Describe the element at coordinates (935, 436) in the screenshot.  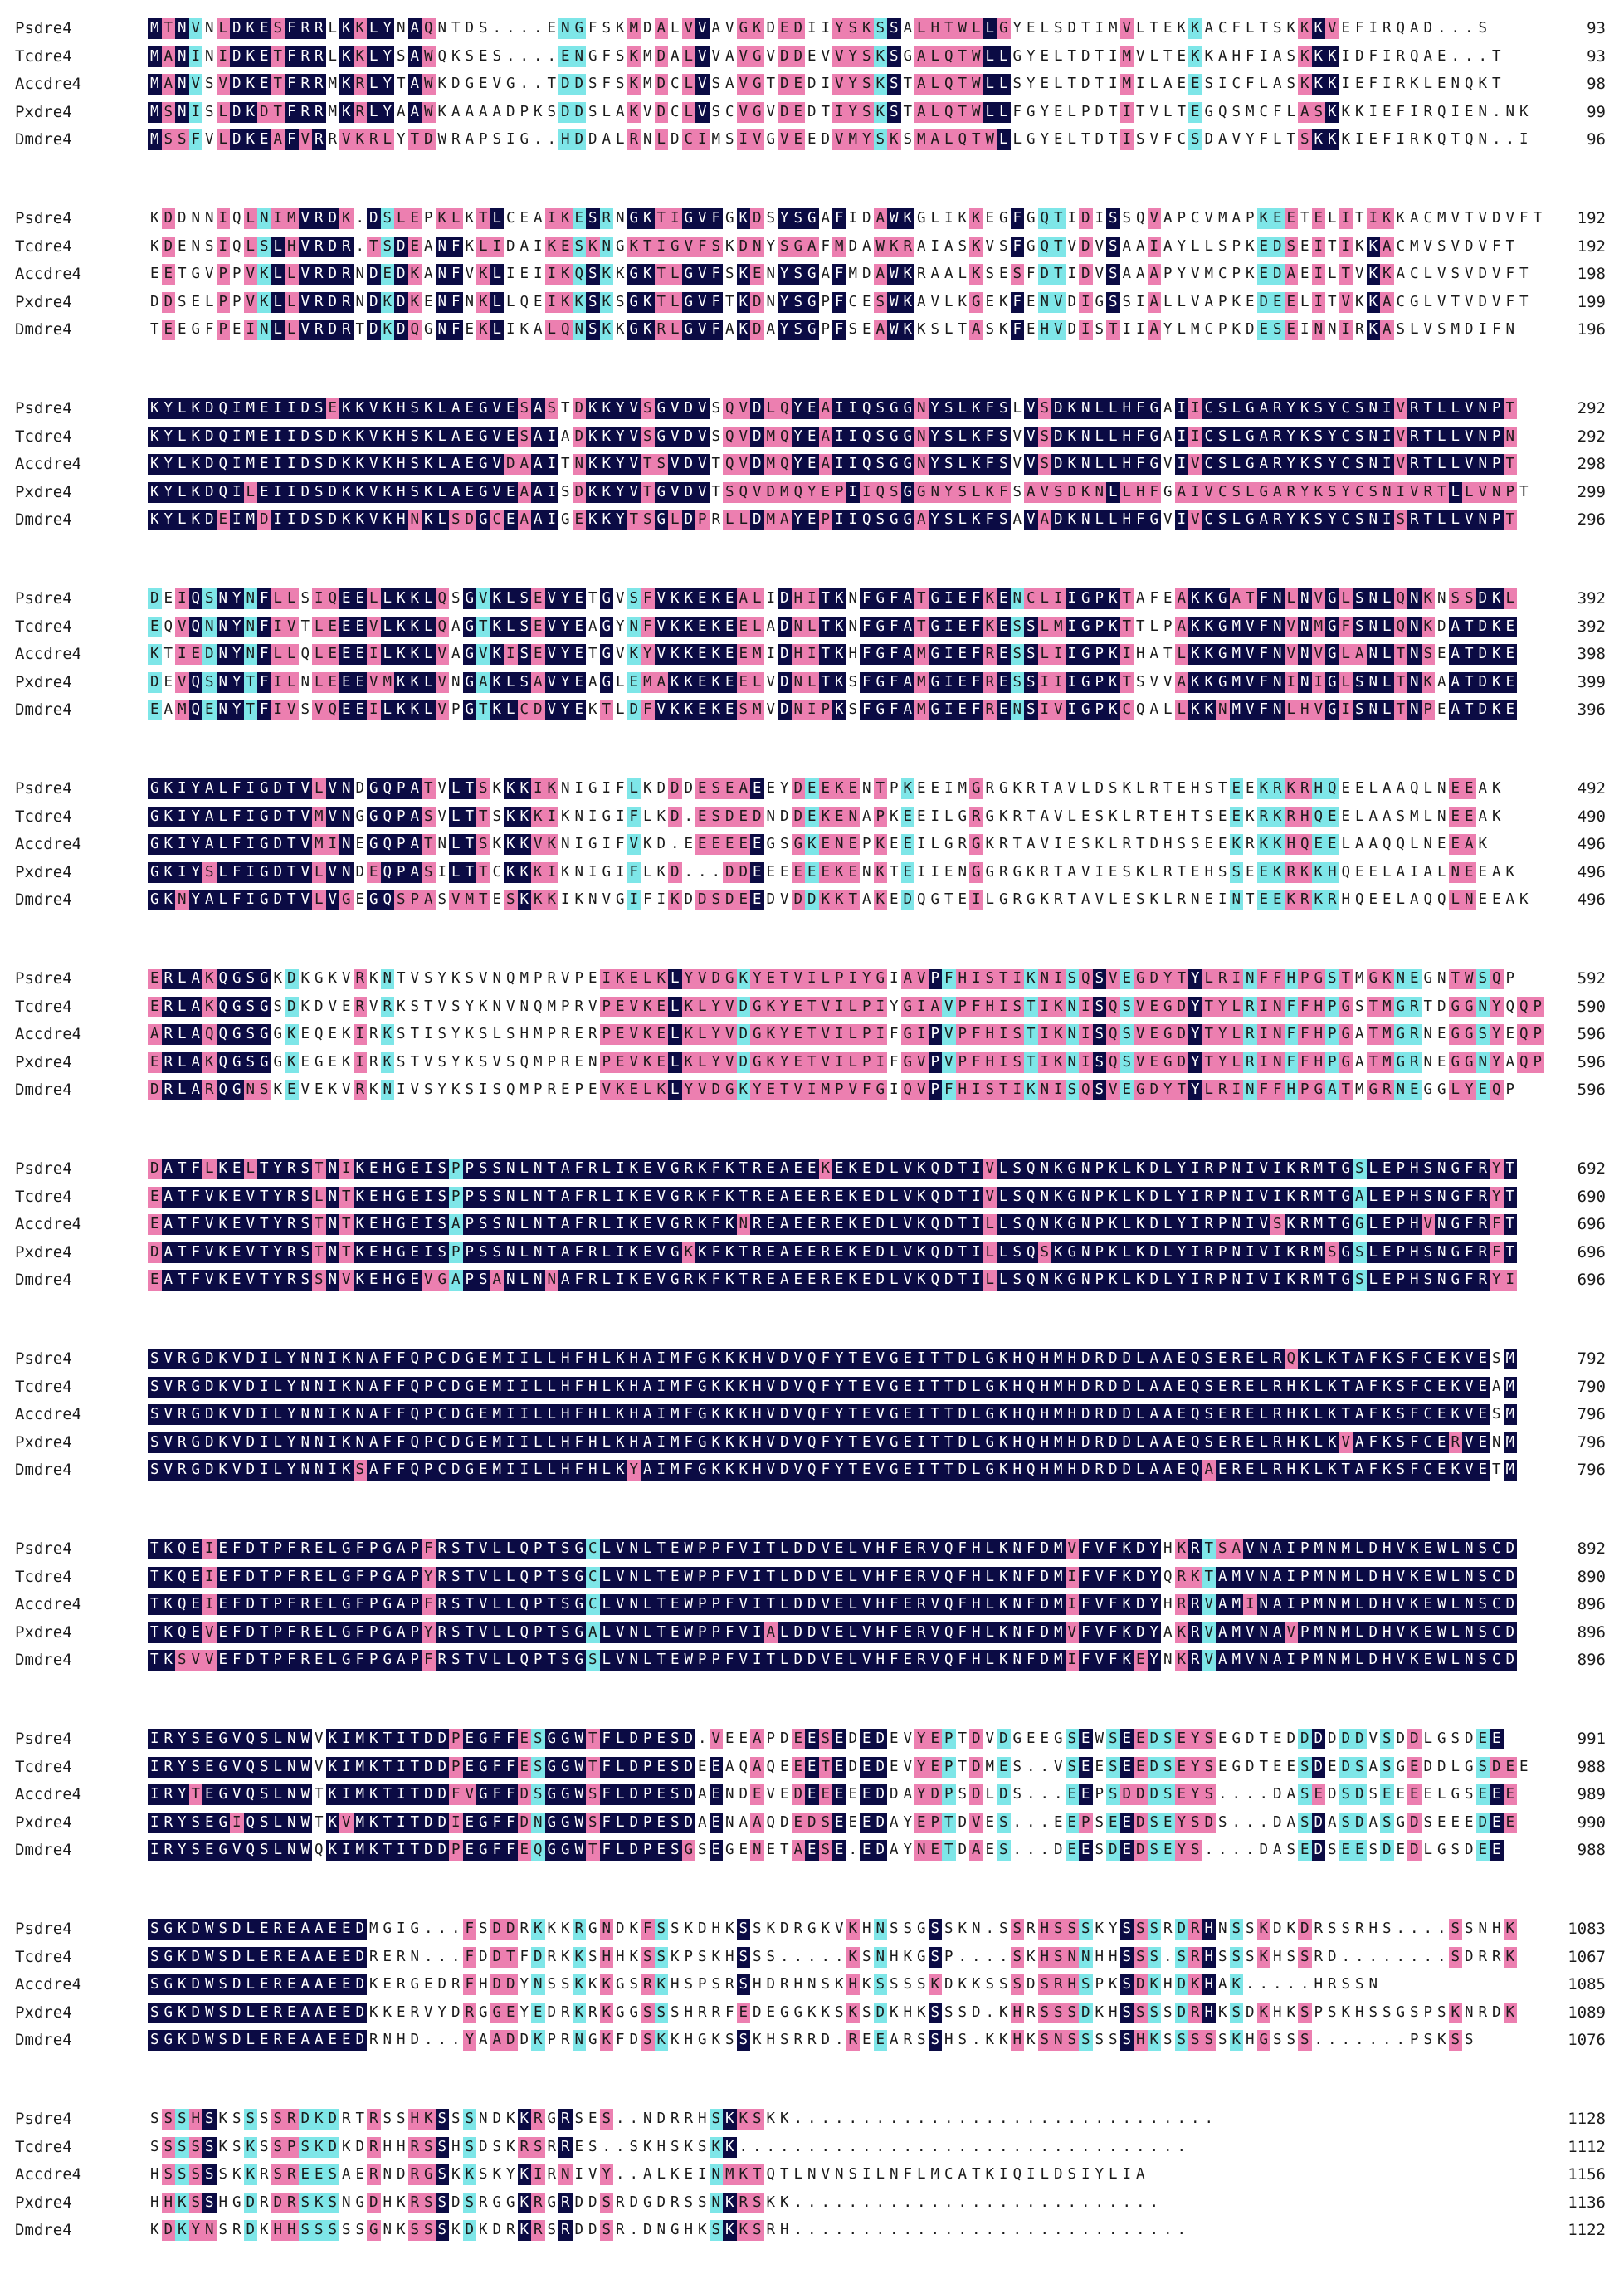
I see `residue: Y` at that location.